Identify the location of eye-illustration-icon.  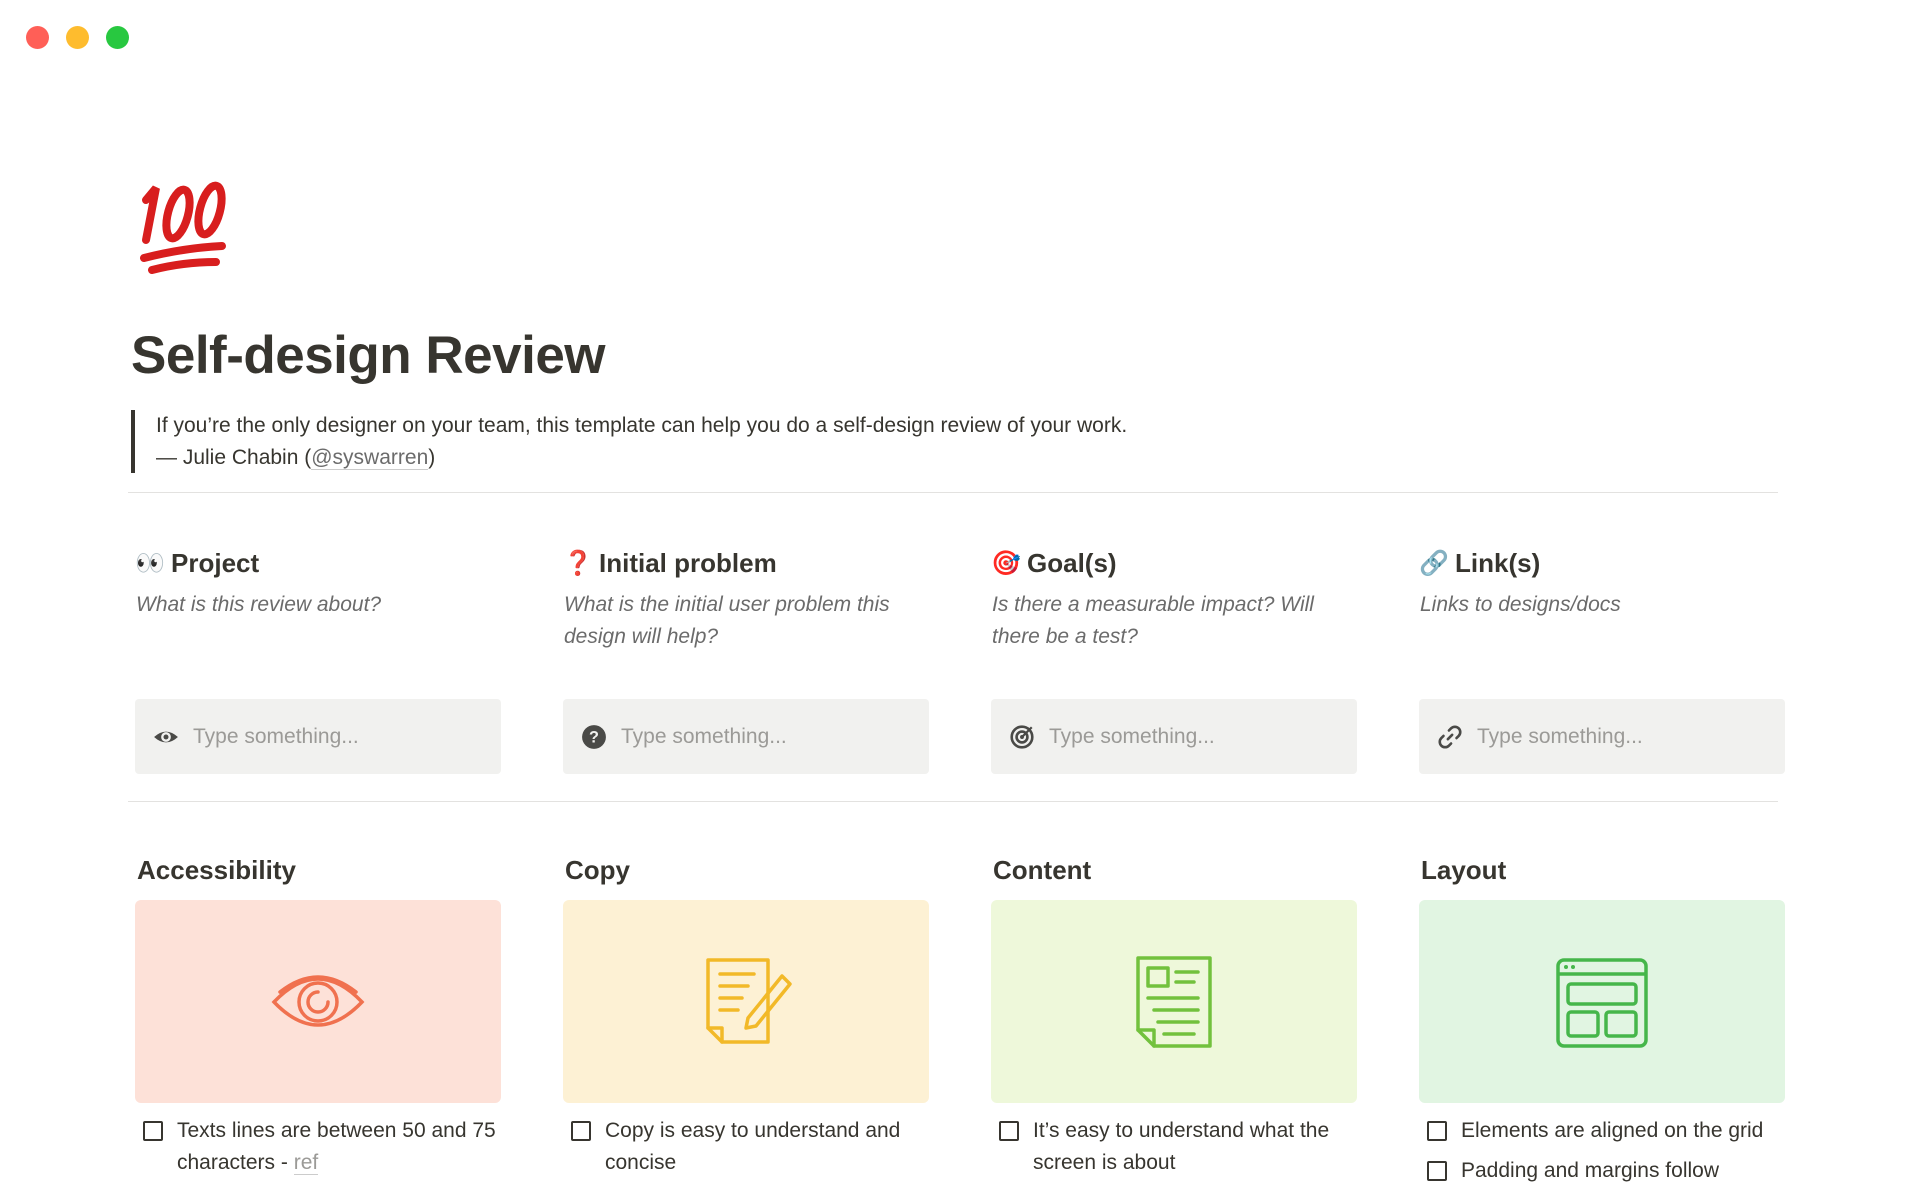
(318, 1000).